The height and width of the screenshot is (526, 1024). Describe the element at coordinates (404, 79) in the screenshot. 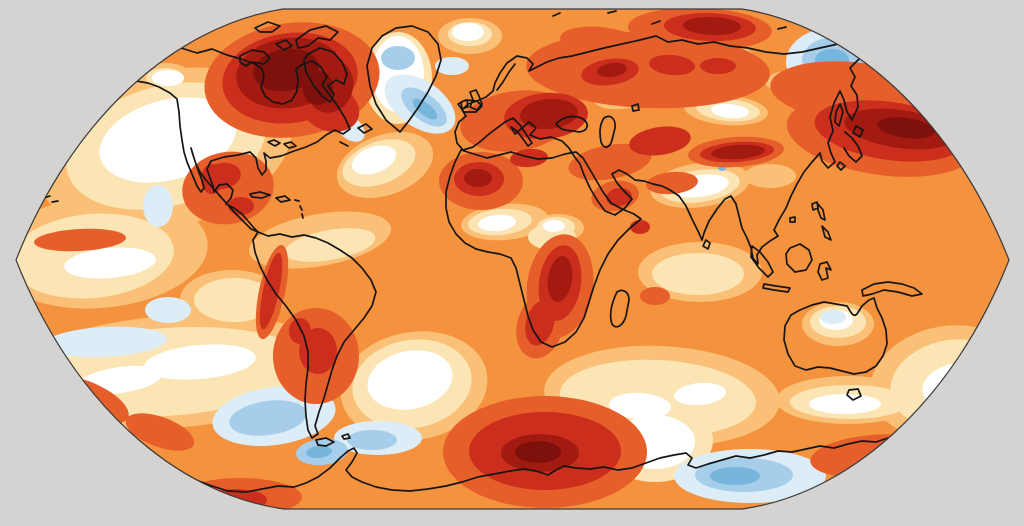

I see `coastline-greenland` at that location.